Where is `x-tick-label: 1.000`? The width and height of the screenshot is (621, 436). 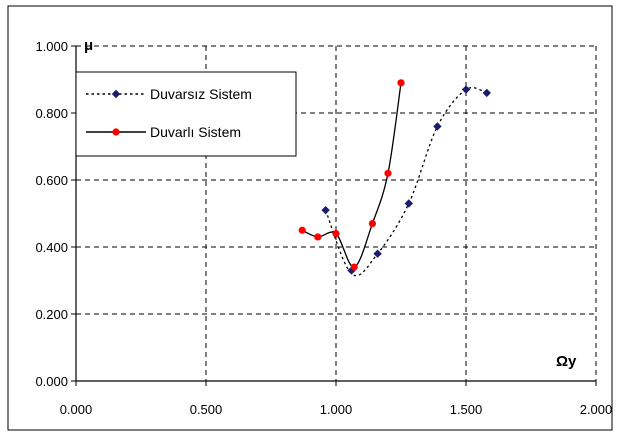
x-tick-label: 1.000 is located at coordinates (336, 409).